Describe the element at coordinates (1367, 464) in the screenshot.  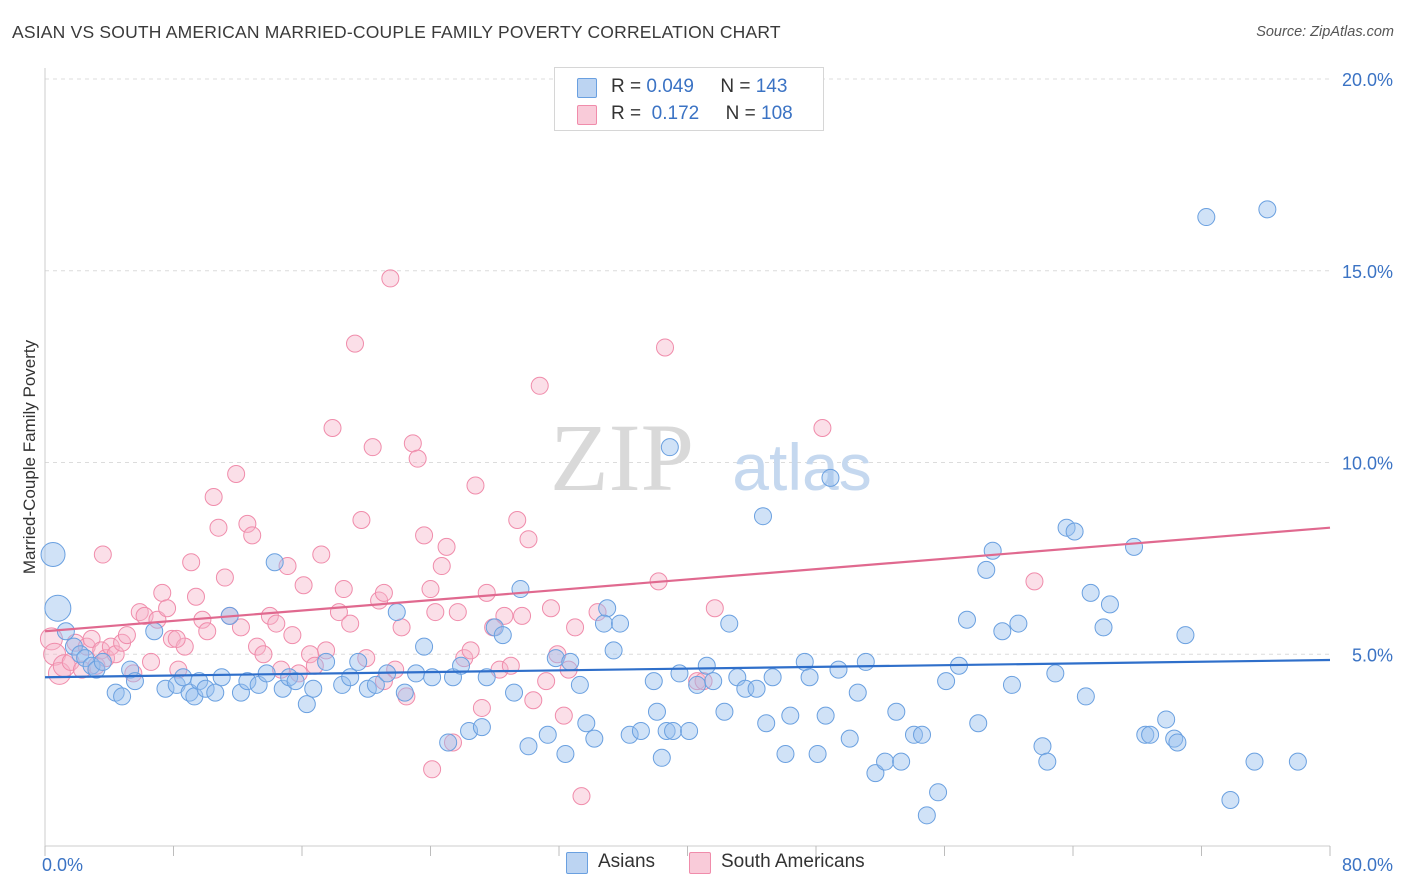
I see `y-tick-label: 10.0%` at that location.